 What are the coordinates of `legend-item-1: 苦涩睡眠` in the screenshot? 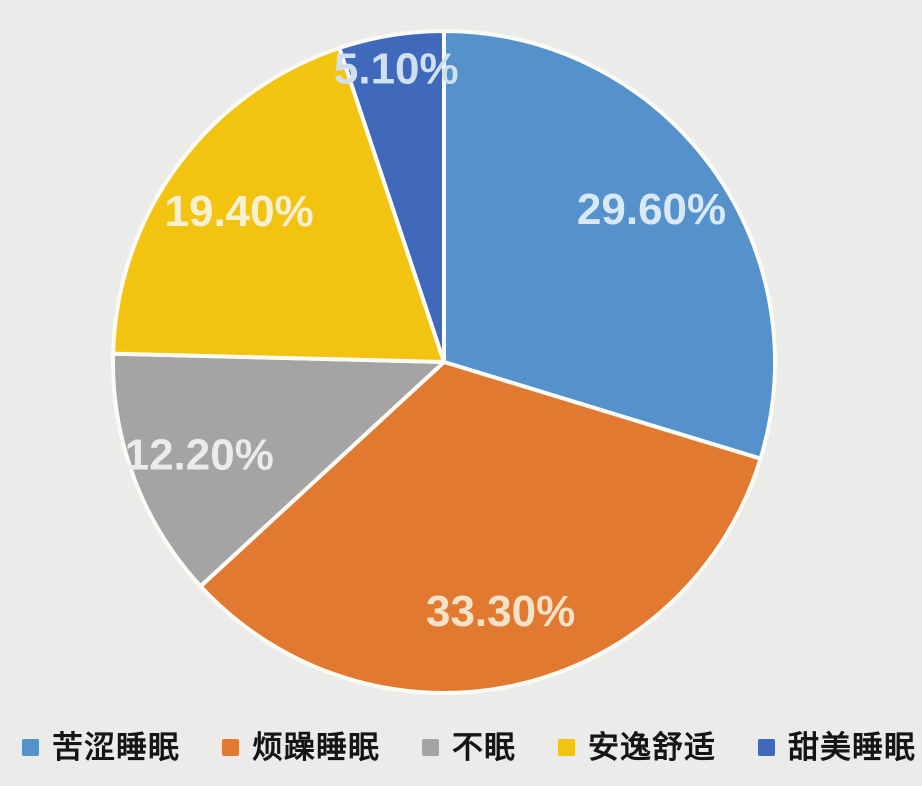 It's located at (101, 747).